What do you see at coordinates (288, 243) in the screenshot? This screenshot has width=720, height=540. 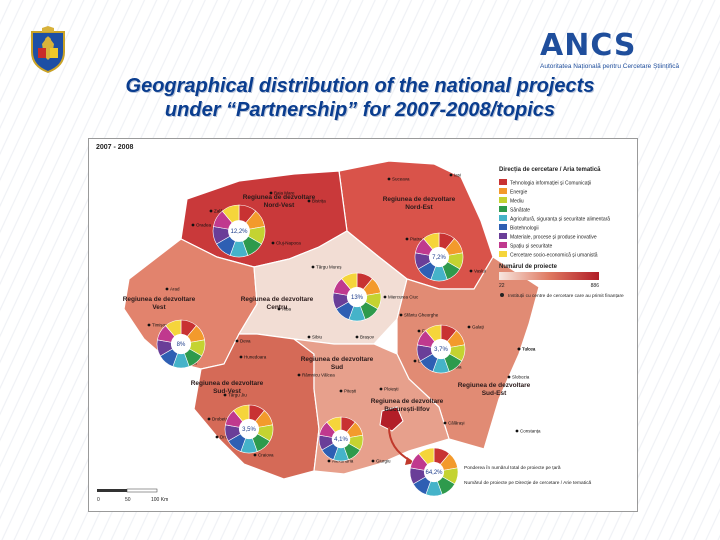 I see `city-label: Cluj-Napoca` at bounding box center [288, 243].